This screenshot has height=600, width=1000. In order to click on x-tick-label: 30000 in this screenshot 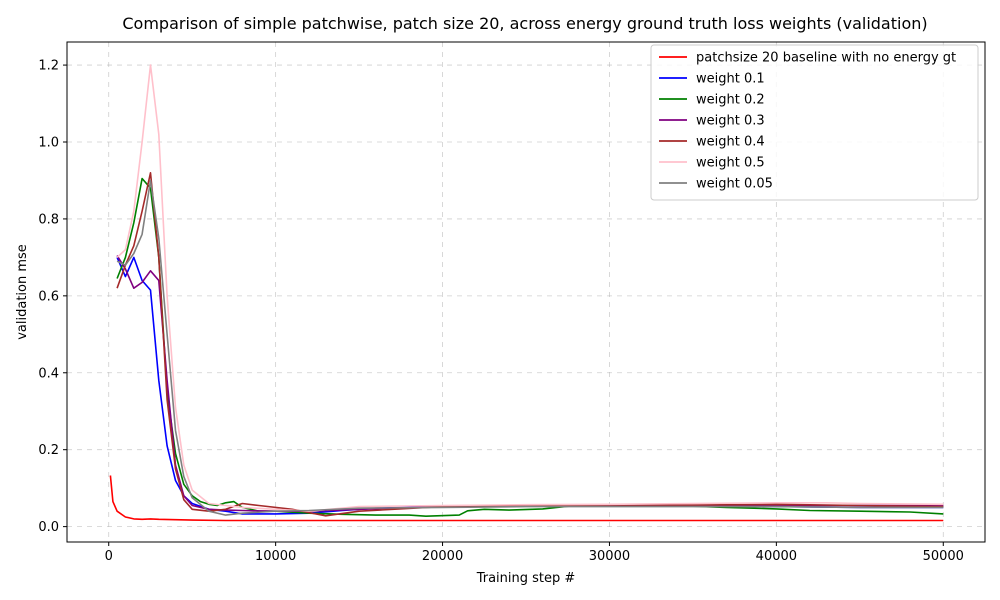, I will do `click(609, 556)`.